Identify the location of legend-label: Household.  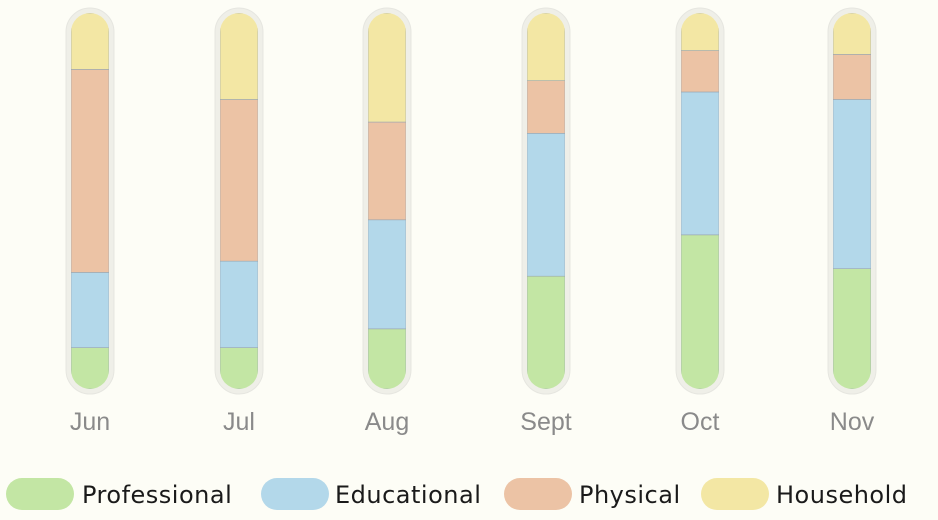
(842, 495).